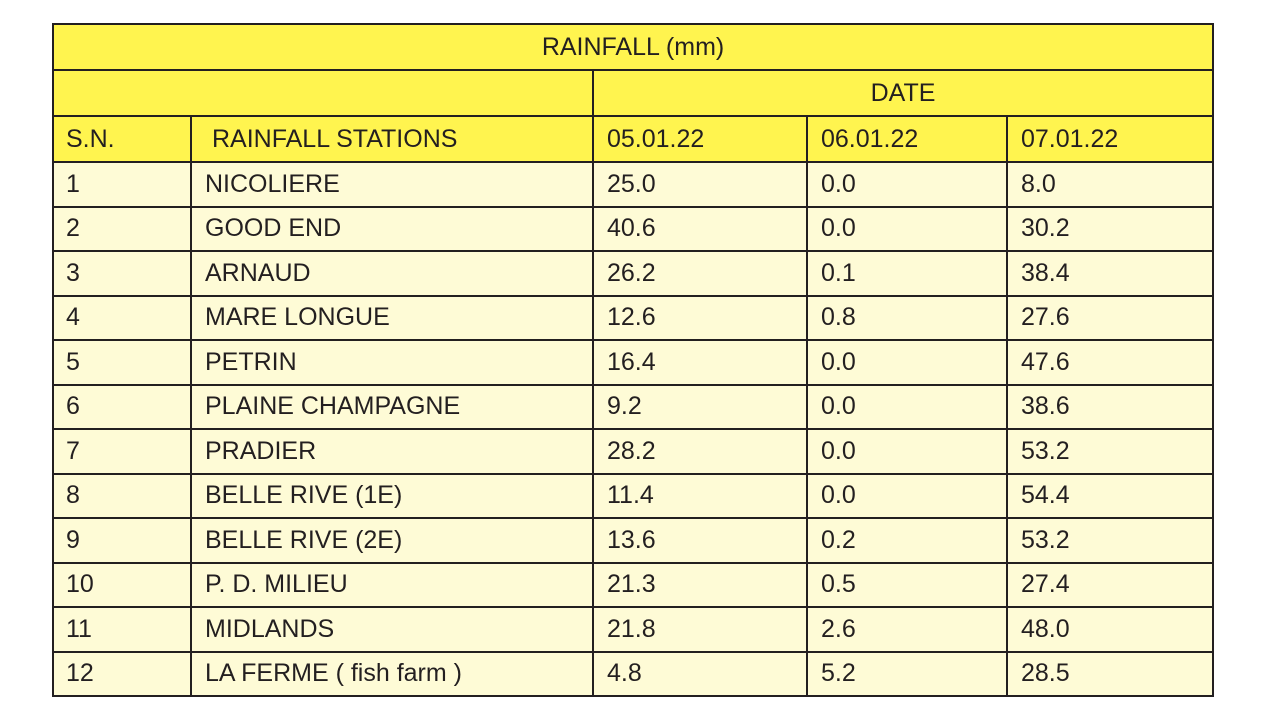  I want to click on table-row: 9 BELLE RIVE (2E) 13.6 0.2 53.2, so click(633, 540).